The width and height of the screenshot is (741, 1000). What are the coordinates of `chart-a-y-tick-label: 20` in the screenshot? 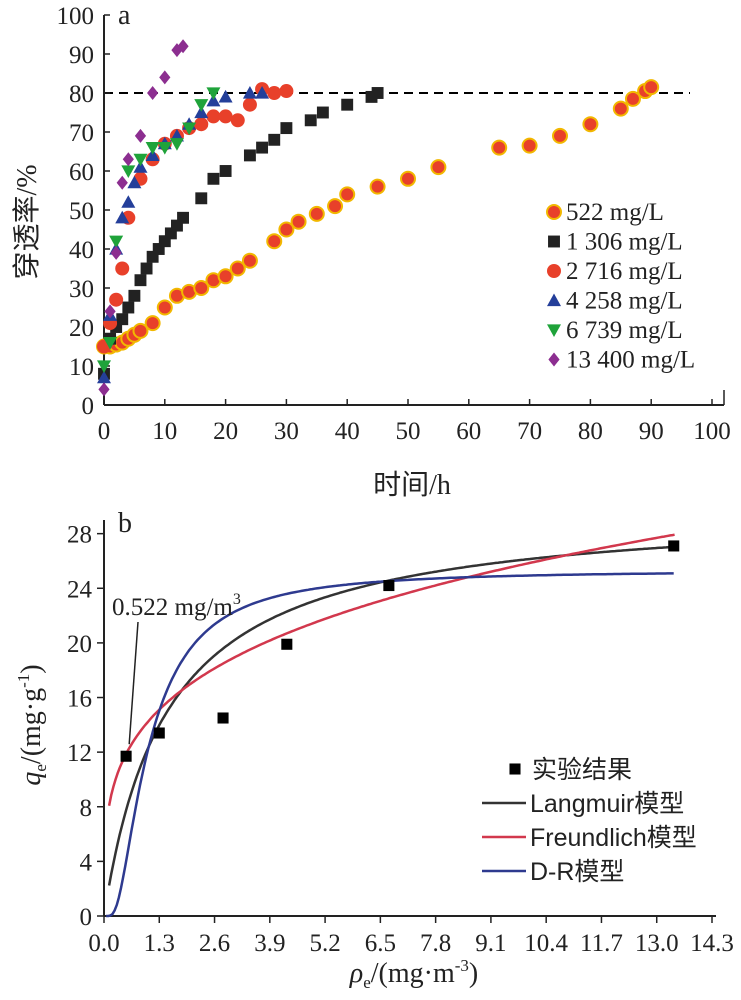 It's located at (81, 328).